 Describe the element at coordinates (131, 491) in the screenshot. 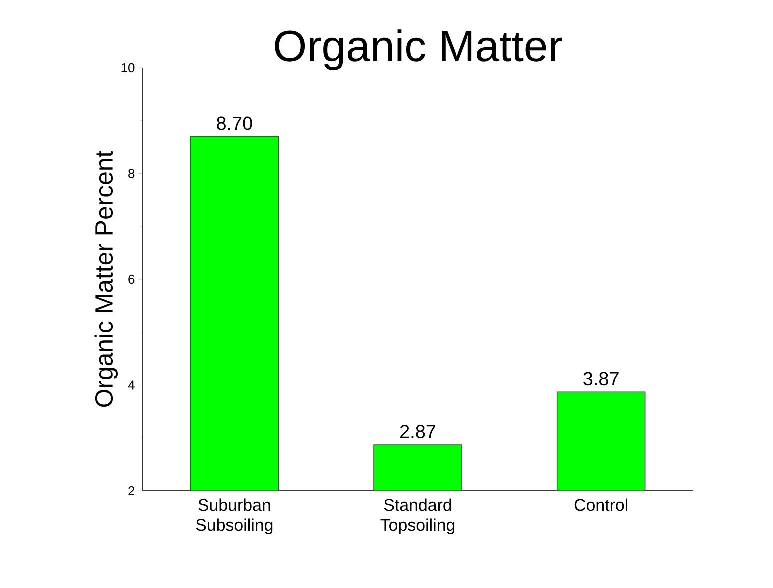

I see `y-tick-label: 2` at that location.